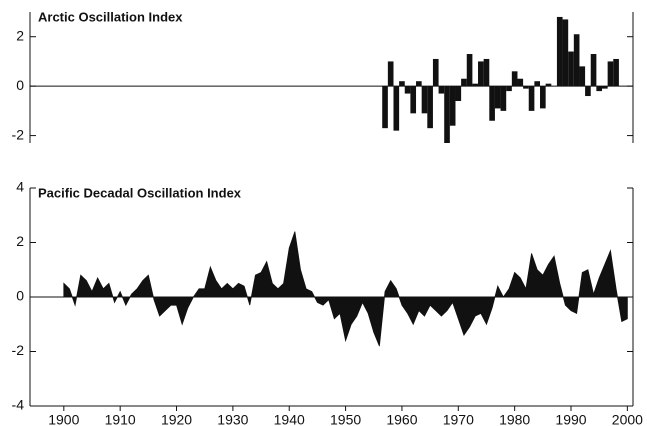  What do you see at coordinates (570, 419) in the screenshot?
I see `x-tick-label: 1990` at bounding box center [570, 419].